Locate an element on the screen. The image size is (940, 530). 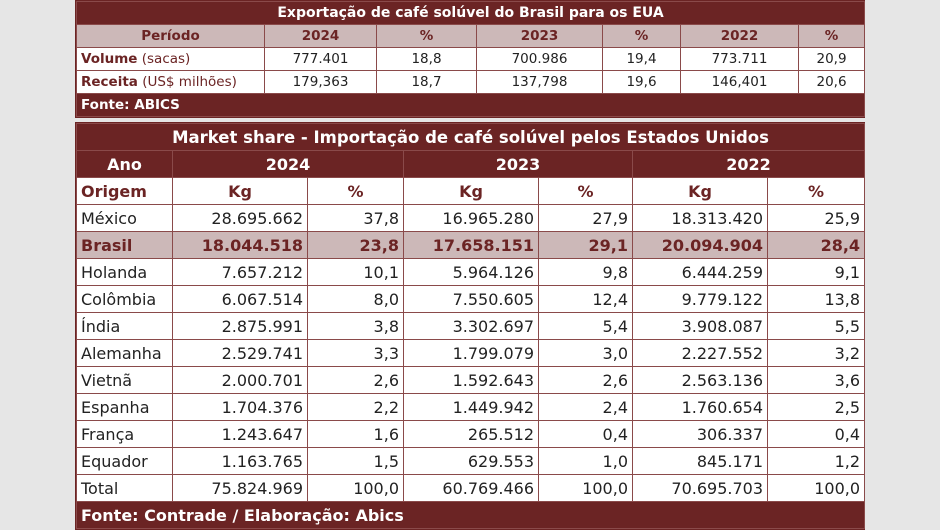
table-cell: 773.711 is located at coordinates (739, 59).